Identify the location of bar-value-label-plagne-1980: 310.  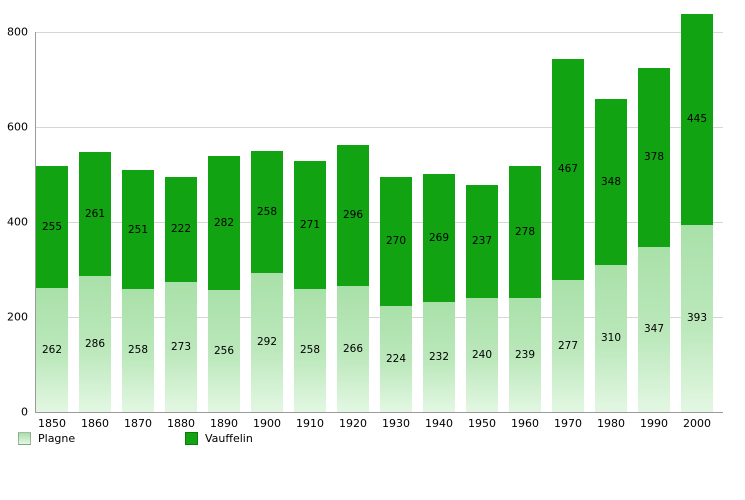
(611, 338).